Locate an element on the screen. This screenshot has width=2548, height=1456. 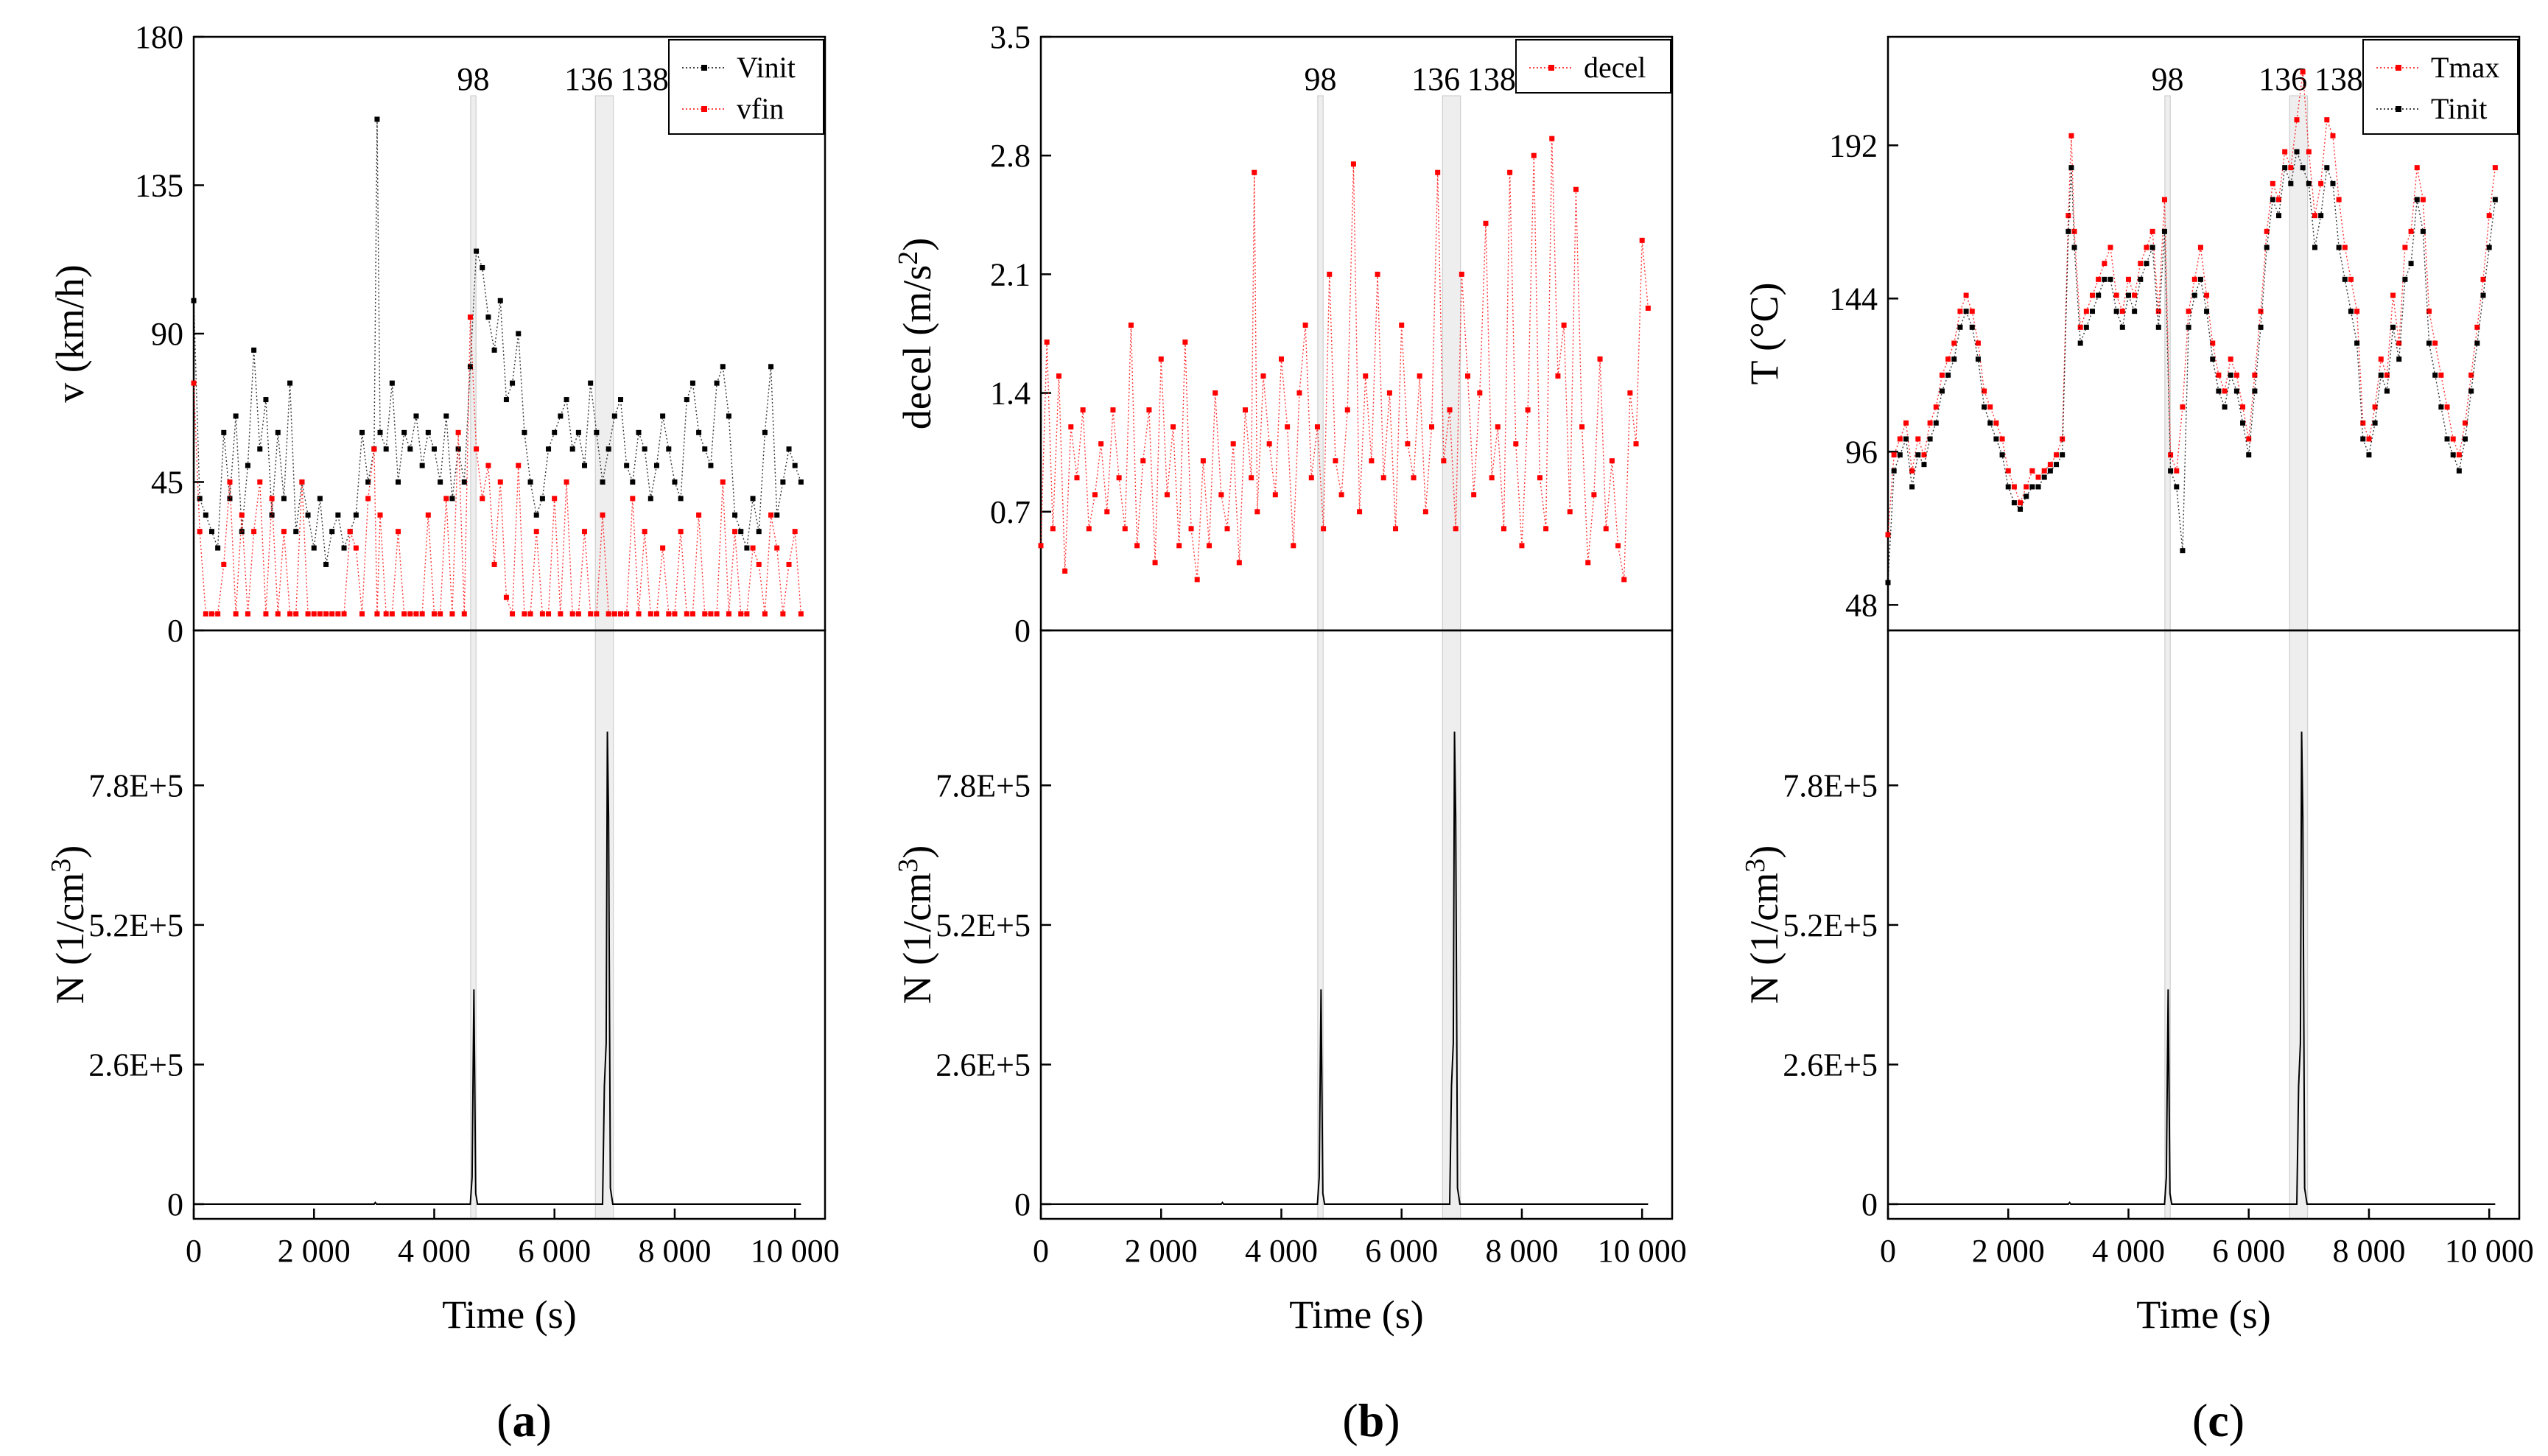
y-axis-title-end: ) is located at coordinates (1764, 852).